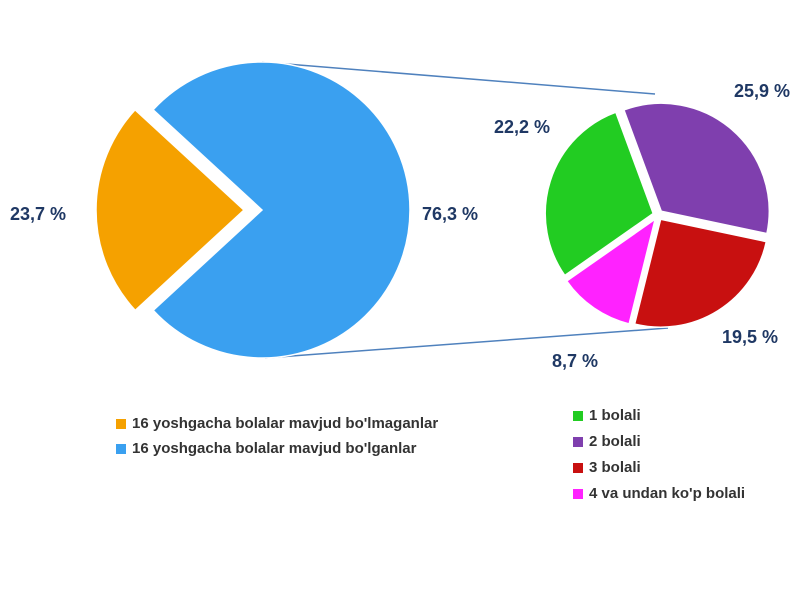 The width and height of the screenshot is (800, 600). I want to click on legend-label: 3 bolali, so click(615, 467).